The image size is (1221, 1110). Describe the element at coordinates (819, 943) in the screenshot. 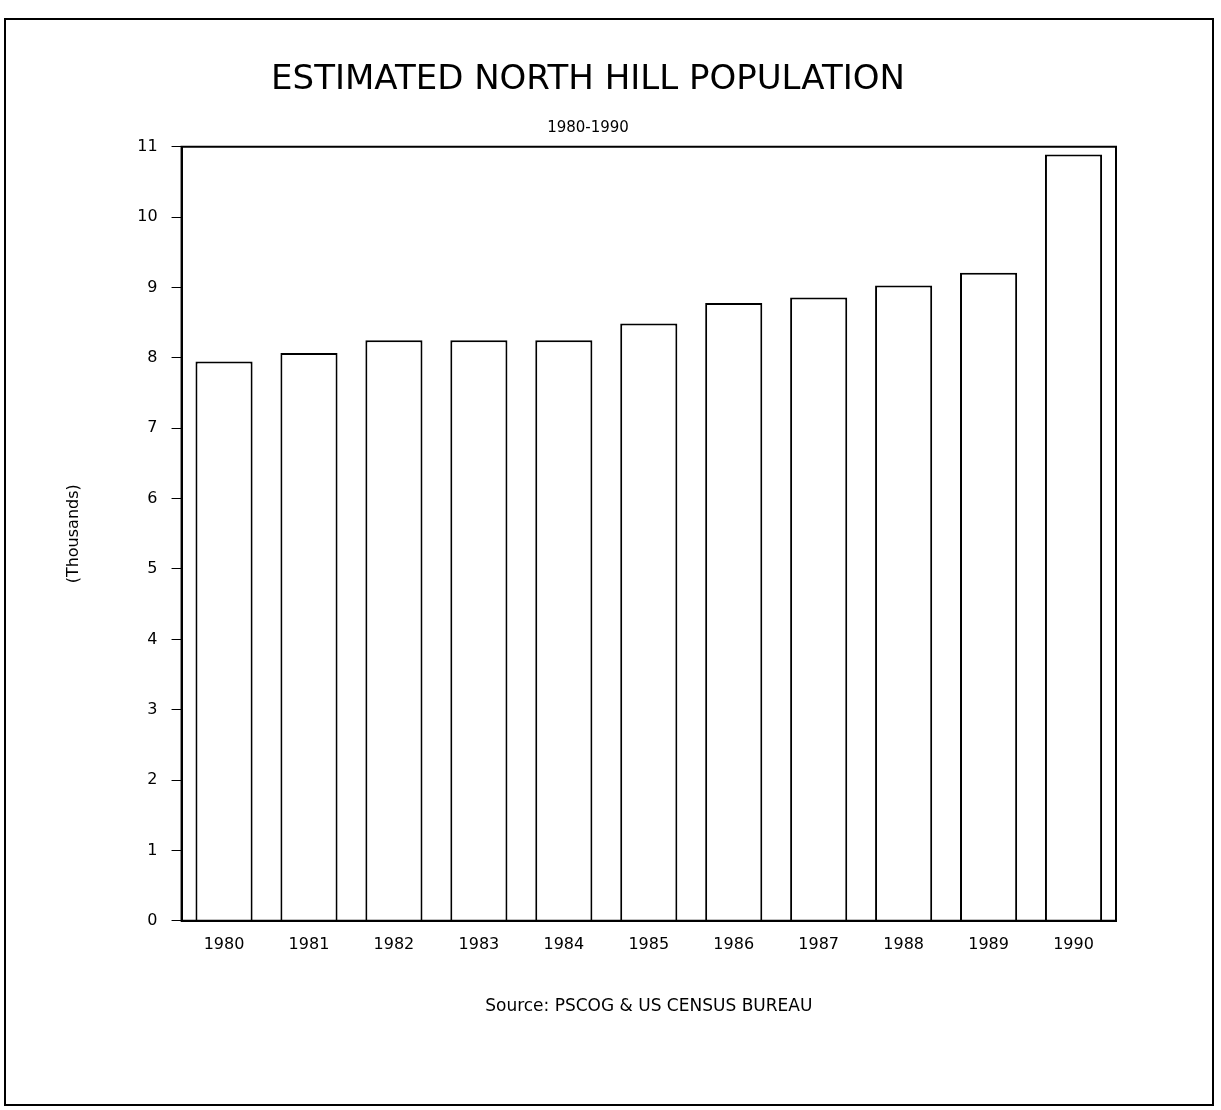

I see `x-tick-label: 1987` at that location.